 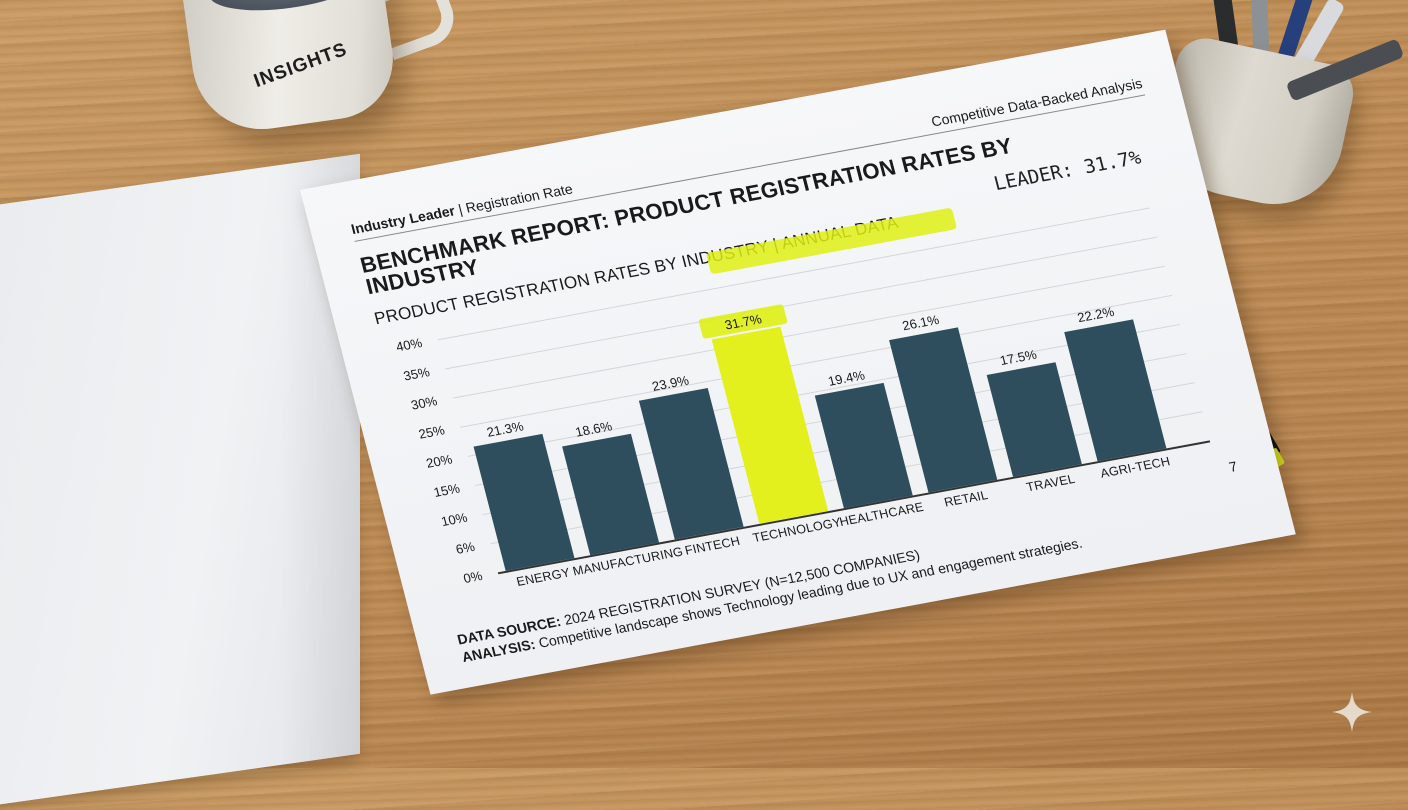 What do you see at coordinates (1233, 467) in the screenshot?
I see `page-number: 7` at bounding box center [1233, 467].